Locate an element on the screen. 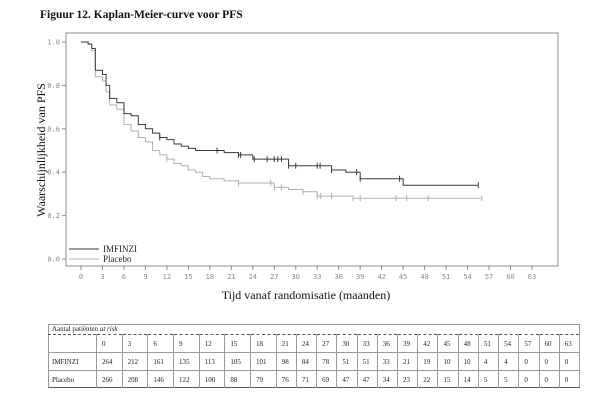  risk-table-timepoint: 51 is located at coordinates (488, 343).